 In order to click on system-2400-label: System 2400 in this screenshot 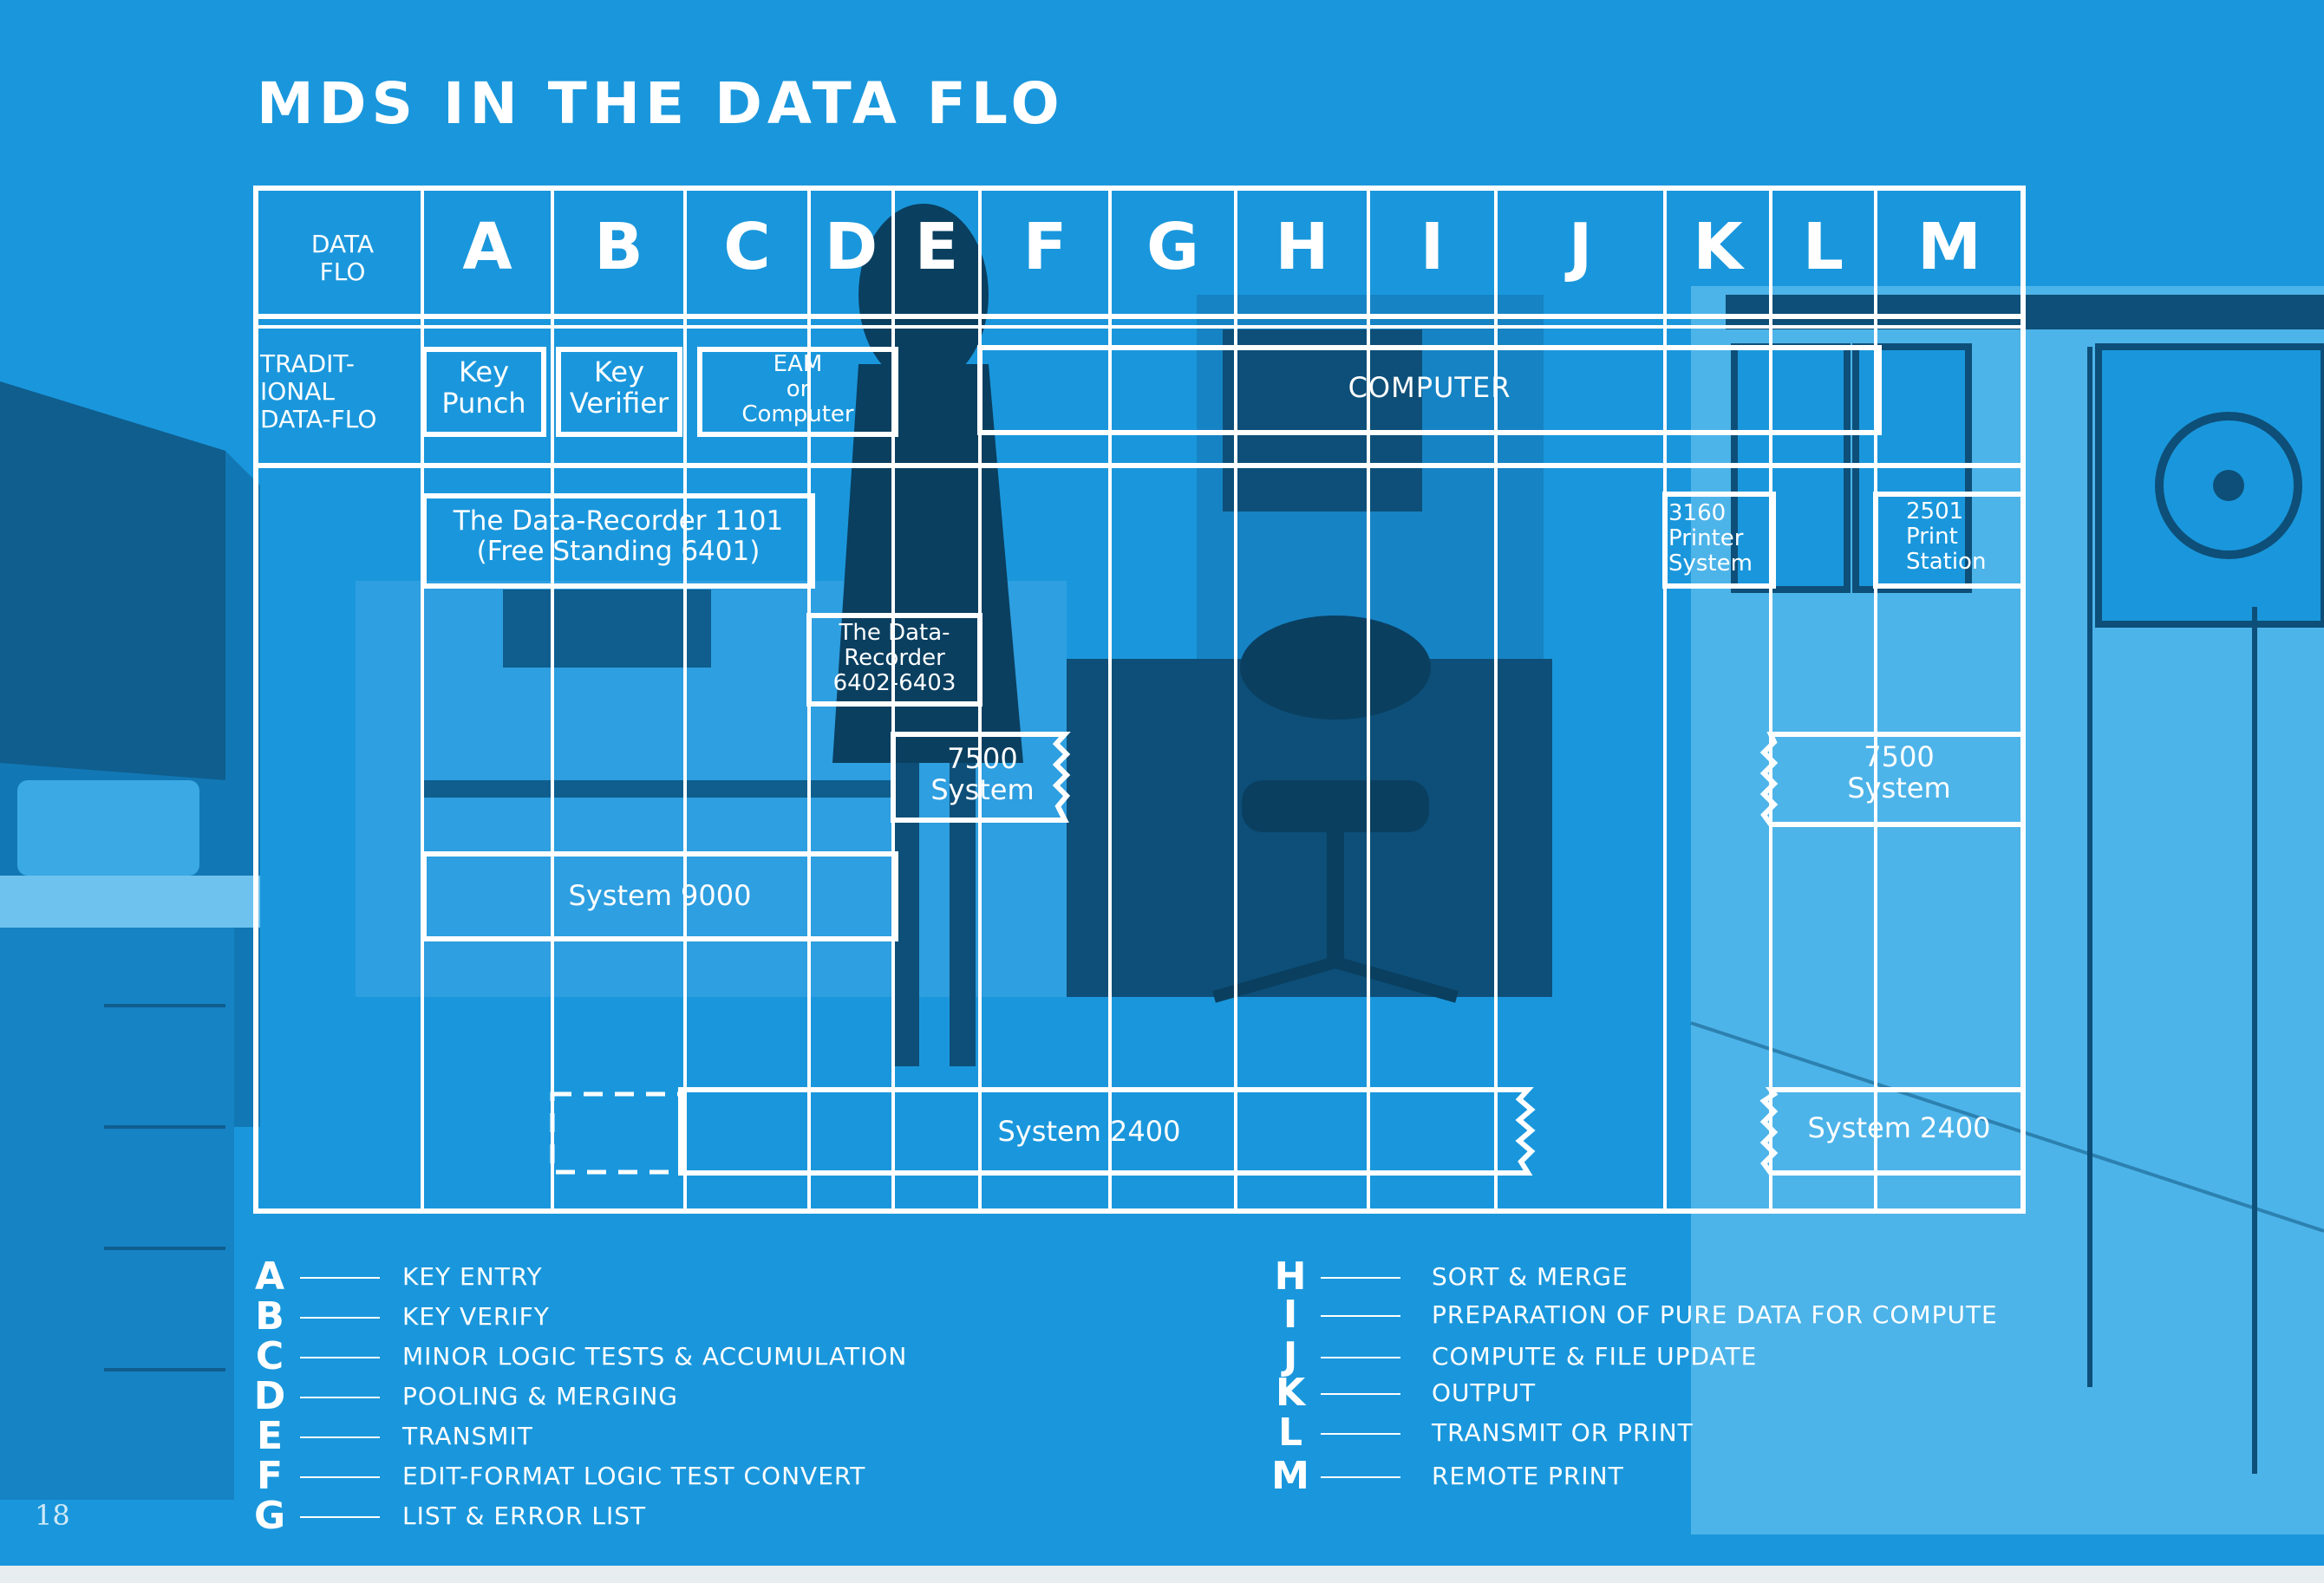, I will do `click(1089, 1132)`.